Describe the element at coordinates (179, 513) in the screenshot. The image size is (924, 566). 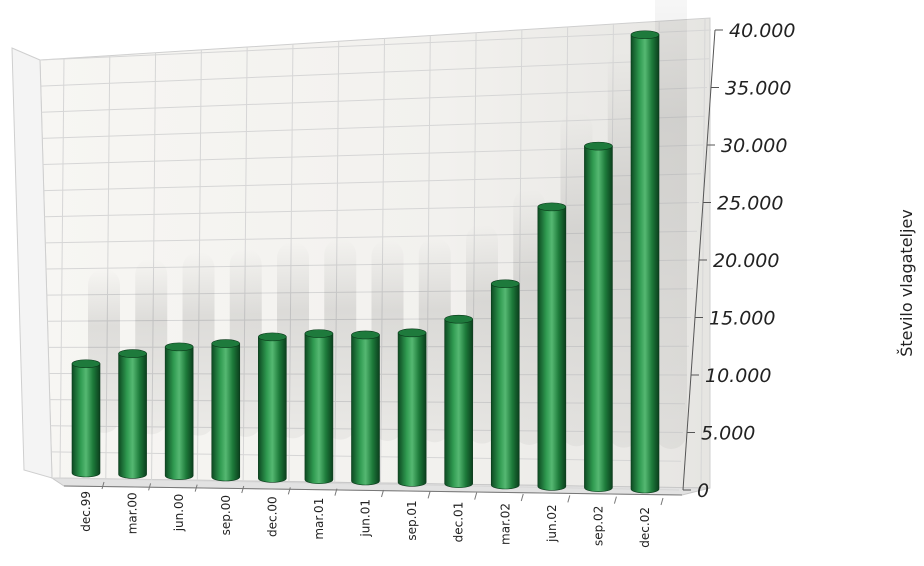
I see `x-tick-label: jun.00` at that location.